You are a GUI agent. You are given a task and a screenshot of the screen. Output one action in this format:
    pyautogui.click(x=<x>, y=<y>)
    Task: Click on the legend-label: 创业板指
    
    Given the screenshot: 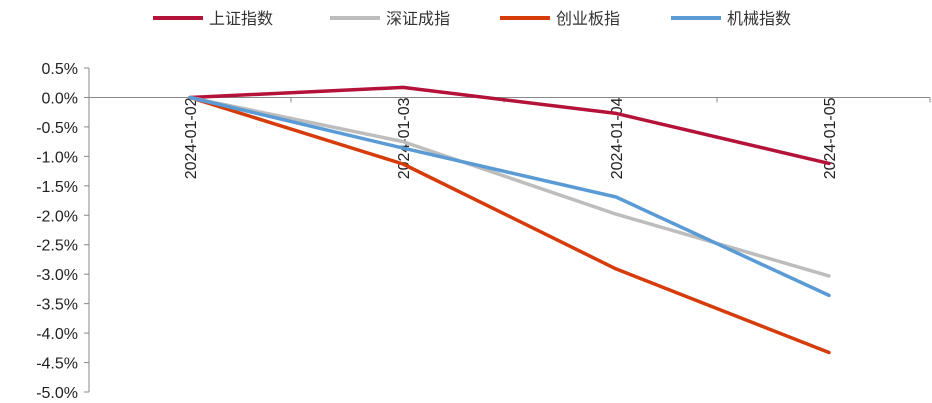 What is the action you would take?
    pyautogui.click(x=588, y=18)
    